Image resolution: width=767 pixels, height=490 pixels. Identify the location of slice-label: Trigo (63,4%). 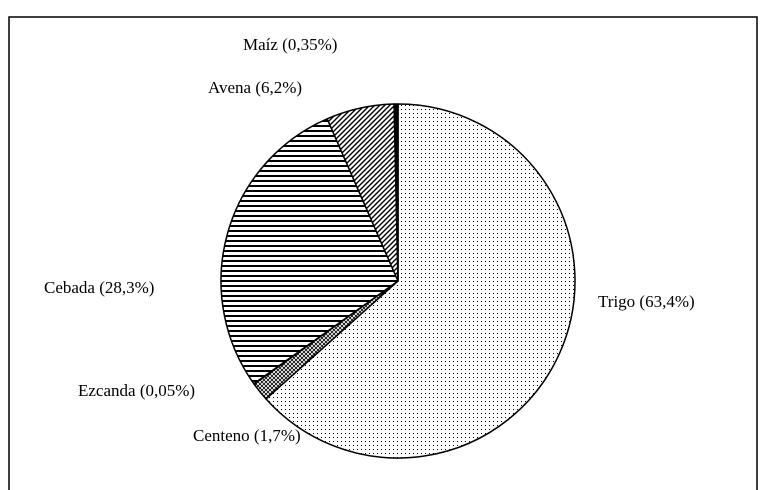
(646, 301).